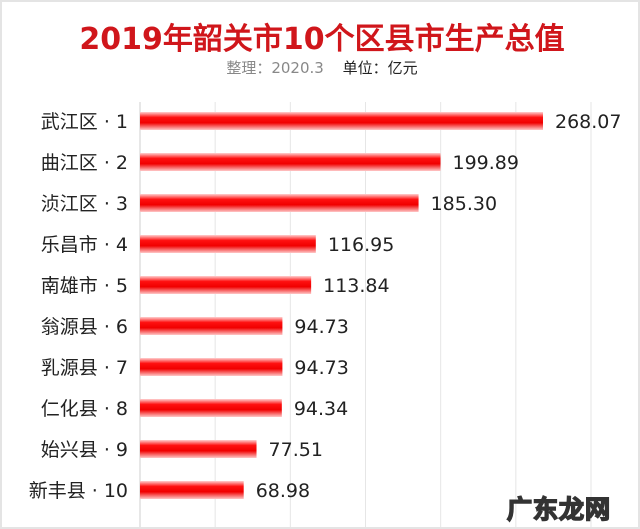 The width and height of the screenshot is (640, 529). I want to click on category-label: 新丰县 · 10, so click(78, 491).